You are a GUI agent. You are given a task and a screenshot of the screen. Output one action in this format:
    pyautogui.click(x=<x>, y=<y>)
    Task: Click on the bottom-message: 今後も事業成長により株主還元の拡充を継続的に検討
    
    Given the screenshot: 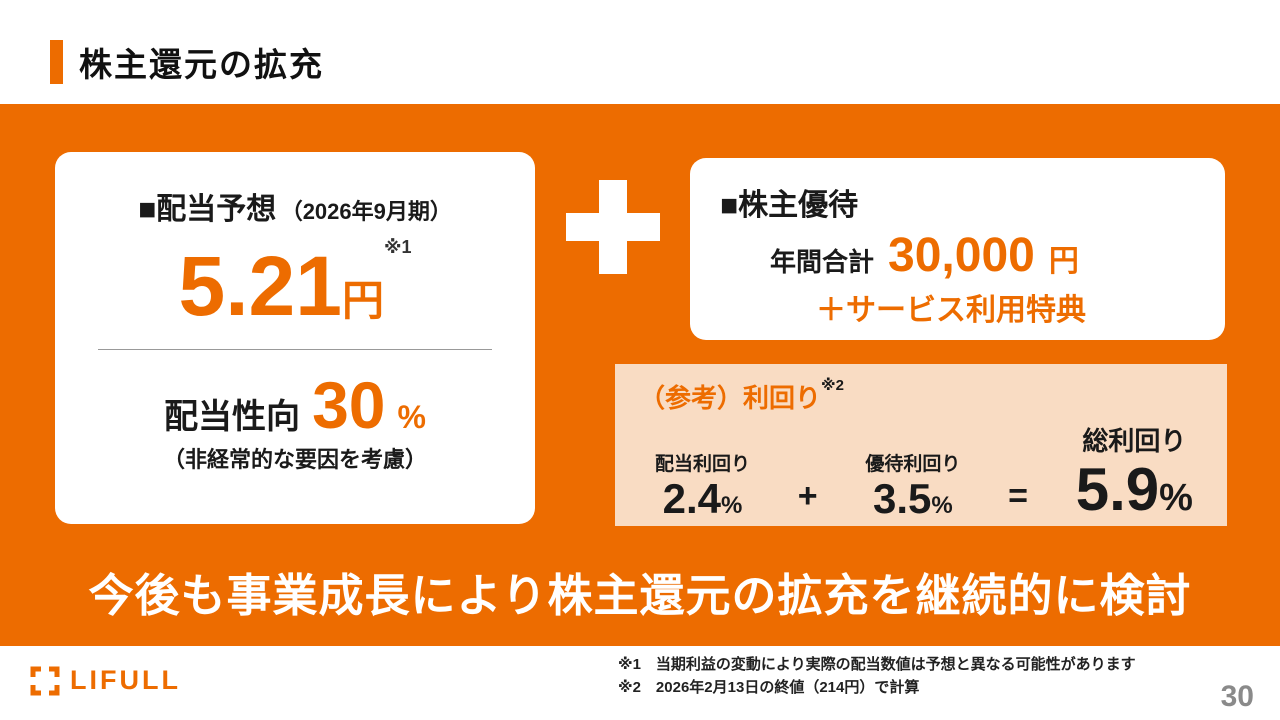 What is the action you would take?
    pyautogui.click(x=640, y=595)
    